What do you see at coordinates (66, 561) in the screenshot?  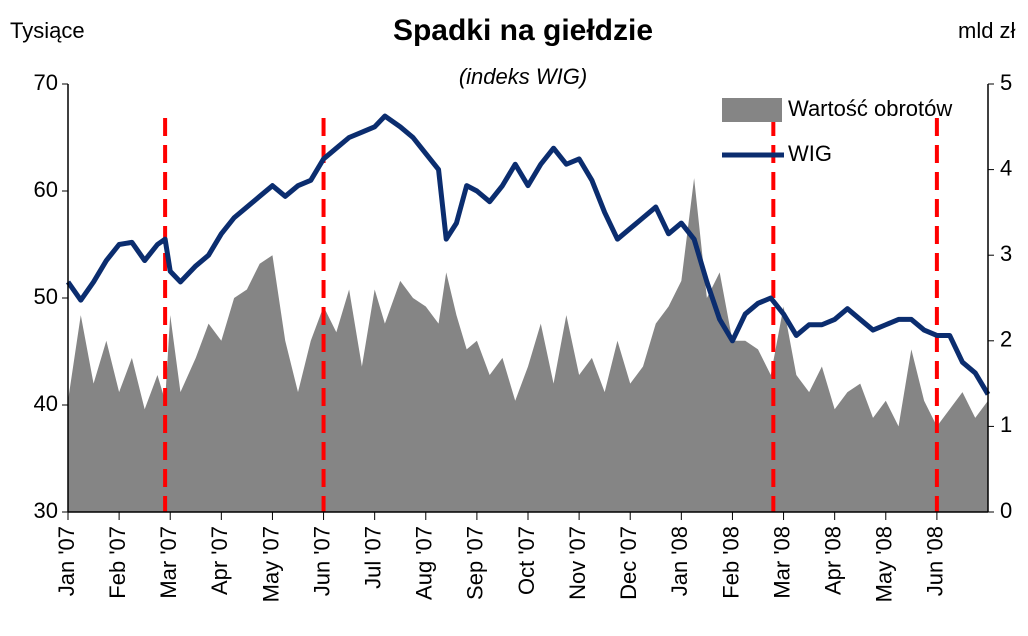 I see `x-tick-label: Jan '07` at bounding box center [66, 561].